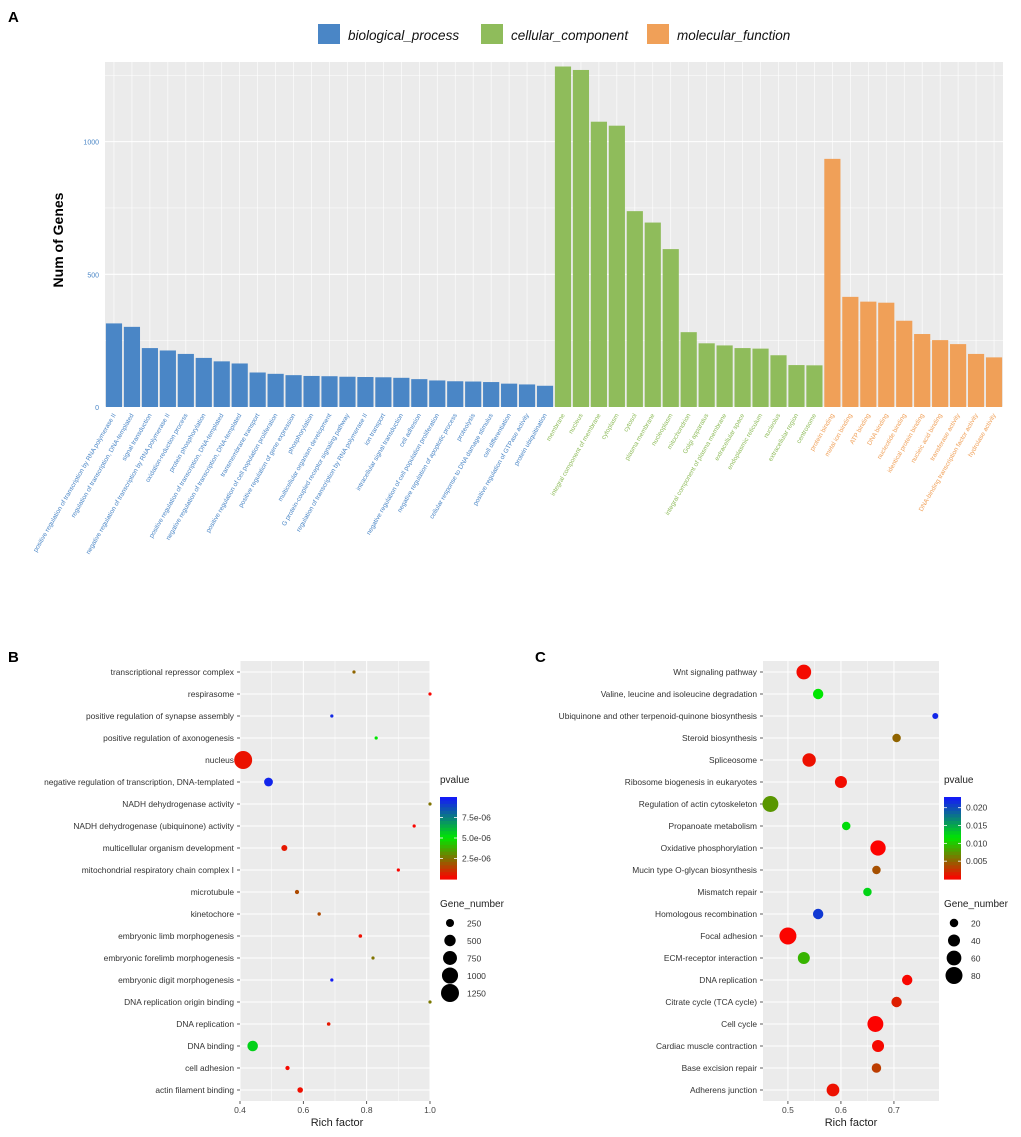 This screenshot has height=1137, width=1021. I want to click on y-tick-label: Mucin type O-glycan biosynthesis, so click(694, 870).